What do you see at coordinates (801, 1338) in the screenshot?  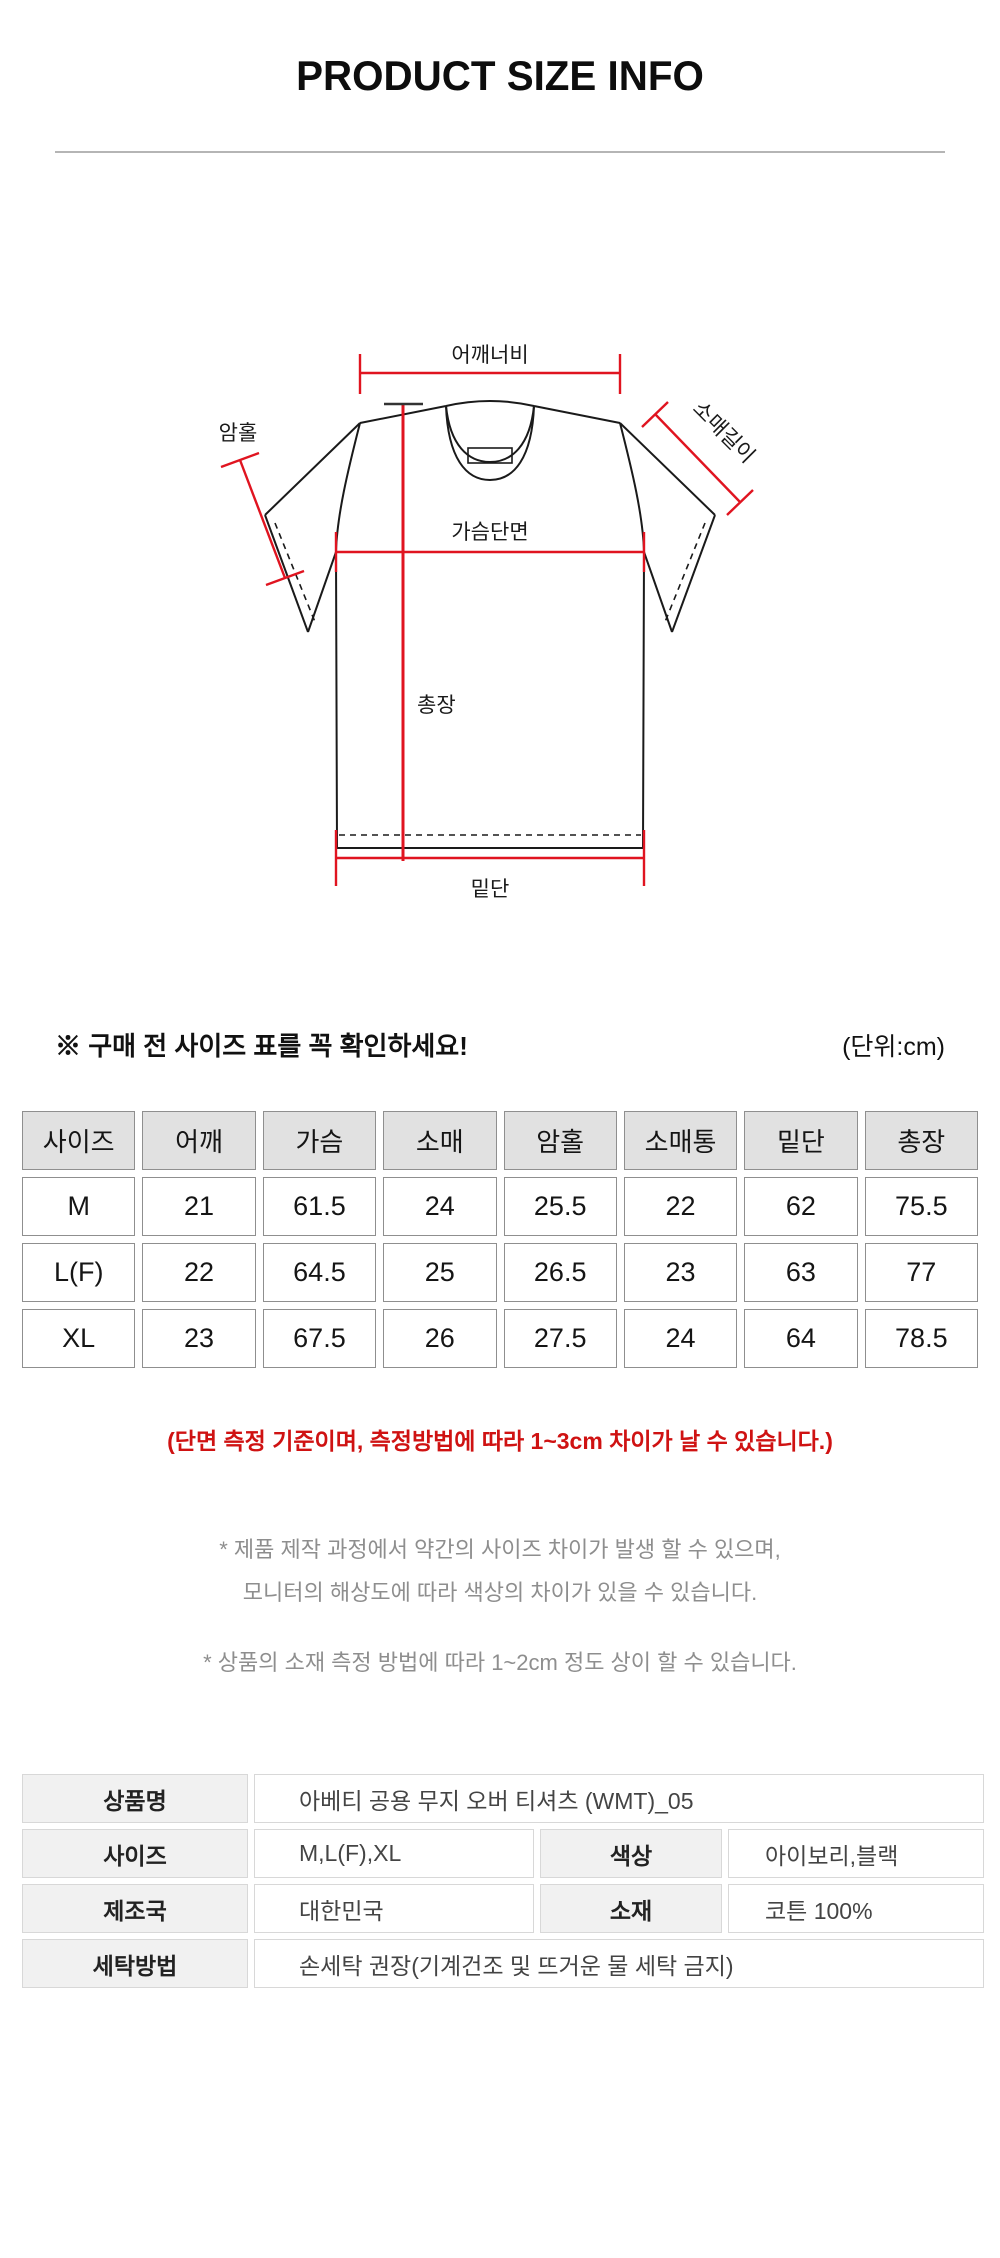 I see `value-cell: 64` at bounding box center [801, 1338].